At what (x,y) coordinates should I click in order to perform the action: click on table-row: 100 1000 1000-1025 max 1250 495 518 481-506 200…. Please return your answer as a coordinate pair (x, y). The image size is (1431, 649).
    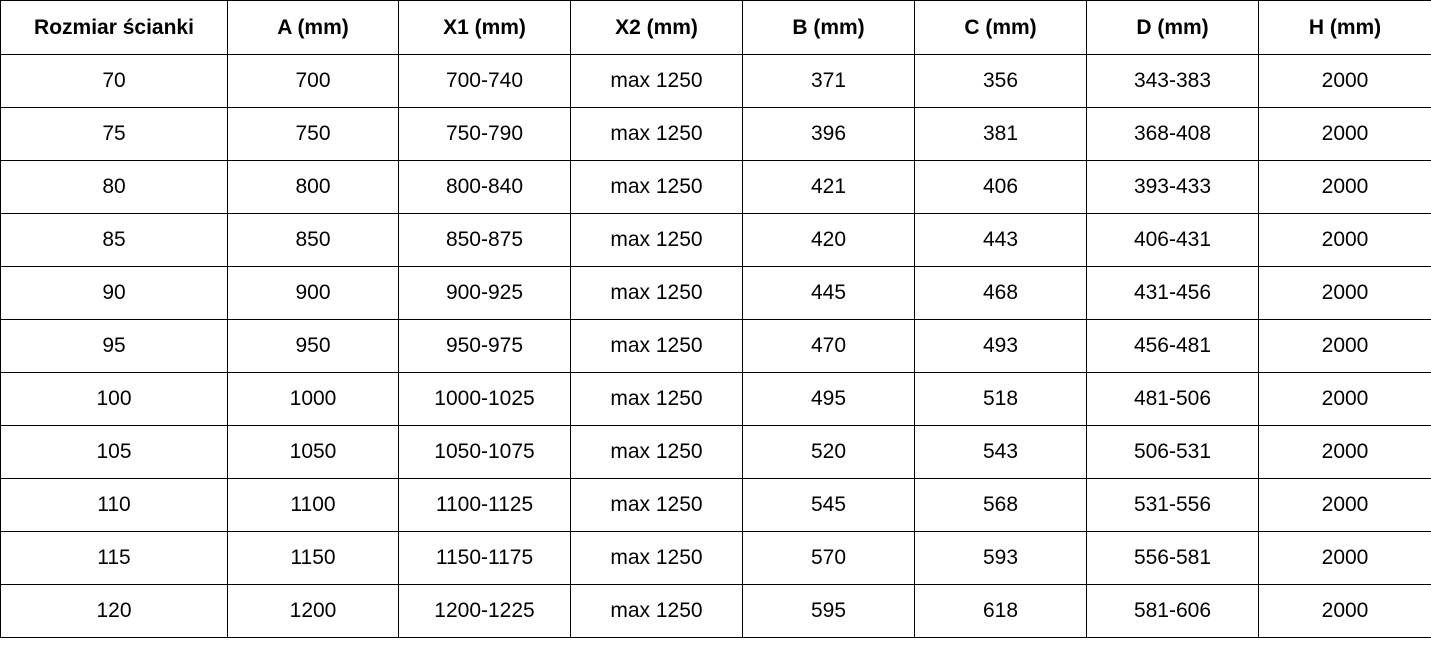
    Looking at the image, I should click on (715, 399).